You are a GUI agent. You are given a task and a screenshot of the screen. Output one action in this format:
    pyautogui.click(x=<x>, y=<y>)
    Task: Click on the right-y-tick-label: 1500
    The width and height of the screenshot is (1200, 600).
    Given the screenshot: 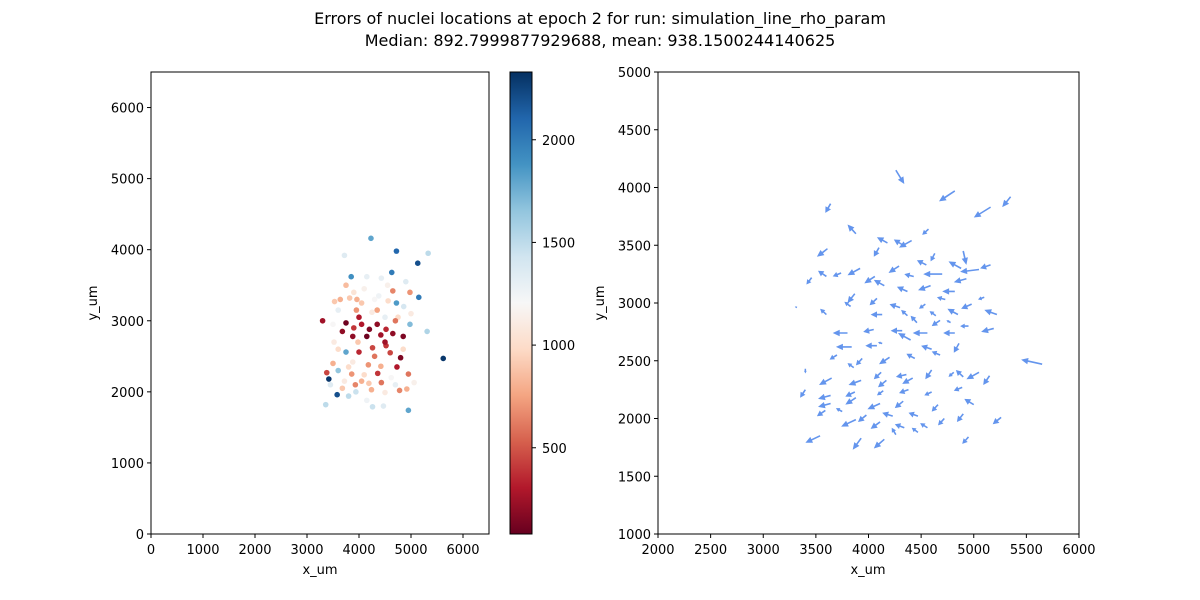 What is the action you would take?
    pyautogui.click(x=634, y=477)
    